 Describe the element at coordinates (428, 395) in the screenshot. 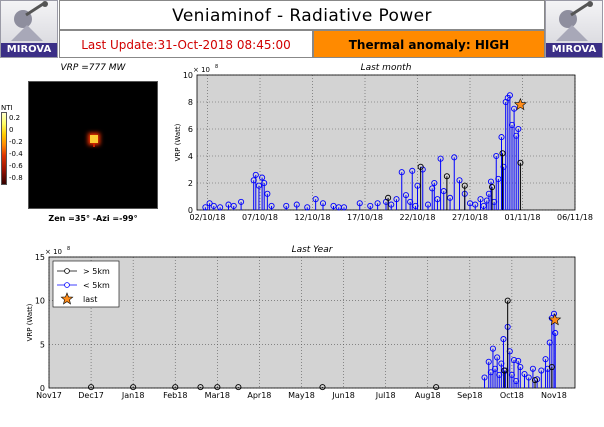

I see `x-tick-label: Aug18` at that location.